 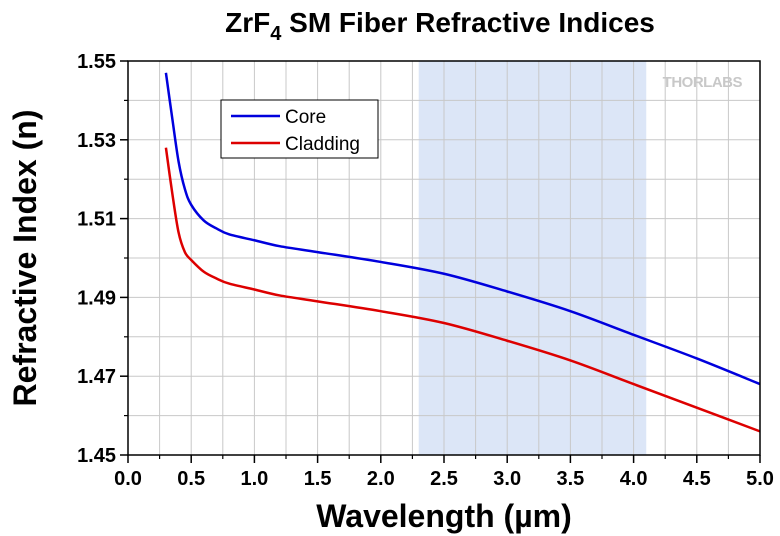 I want to click on legend-label-core: Core, so click(x=305, y=117).